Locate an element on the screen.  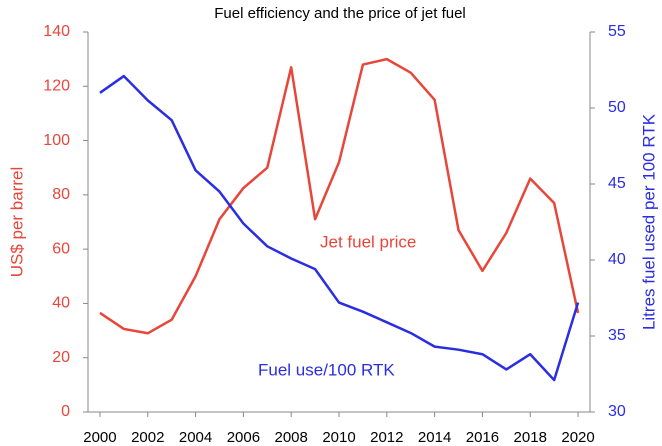
y2-tick-label: 55 is located at coordinates (617, 31).